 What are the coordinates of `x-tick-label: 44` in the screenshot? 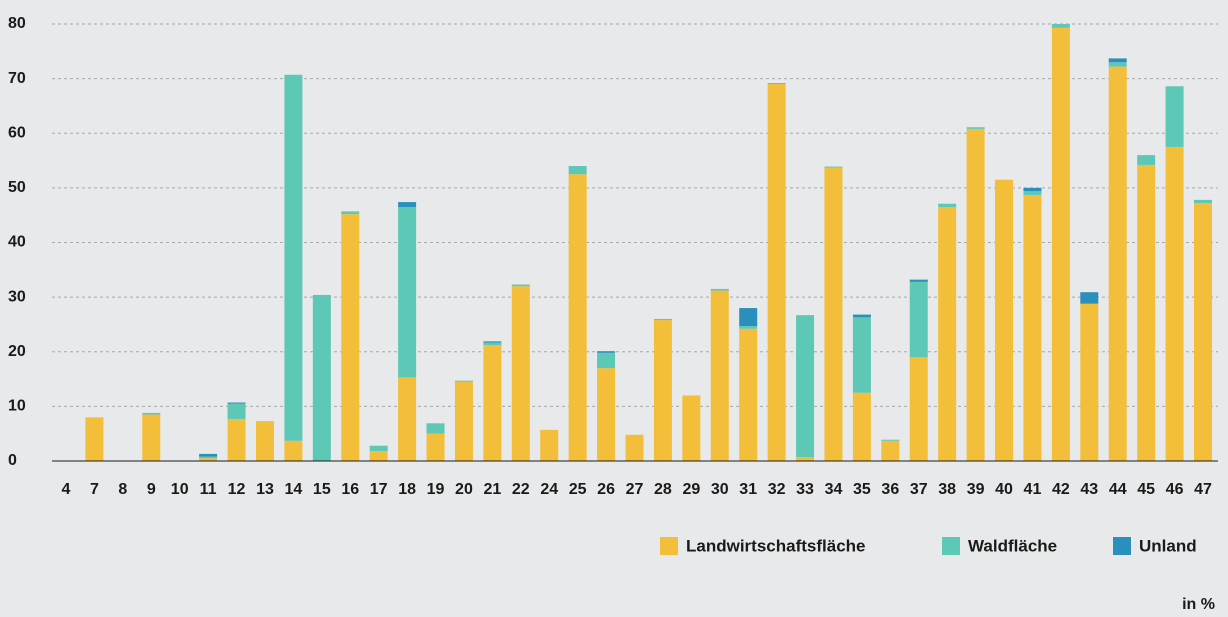 It's located at (1118, 489).